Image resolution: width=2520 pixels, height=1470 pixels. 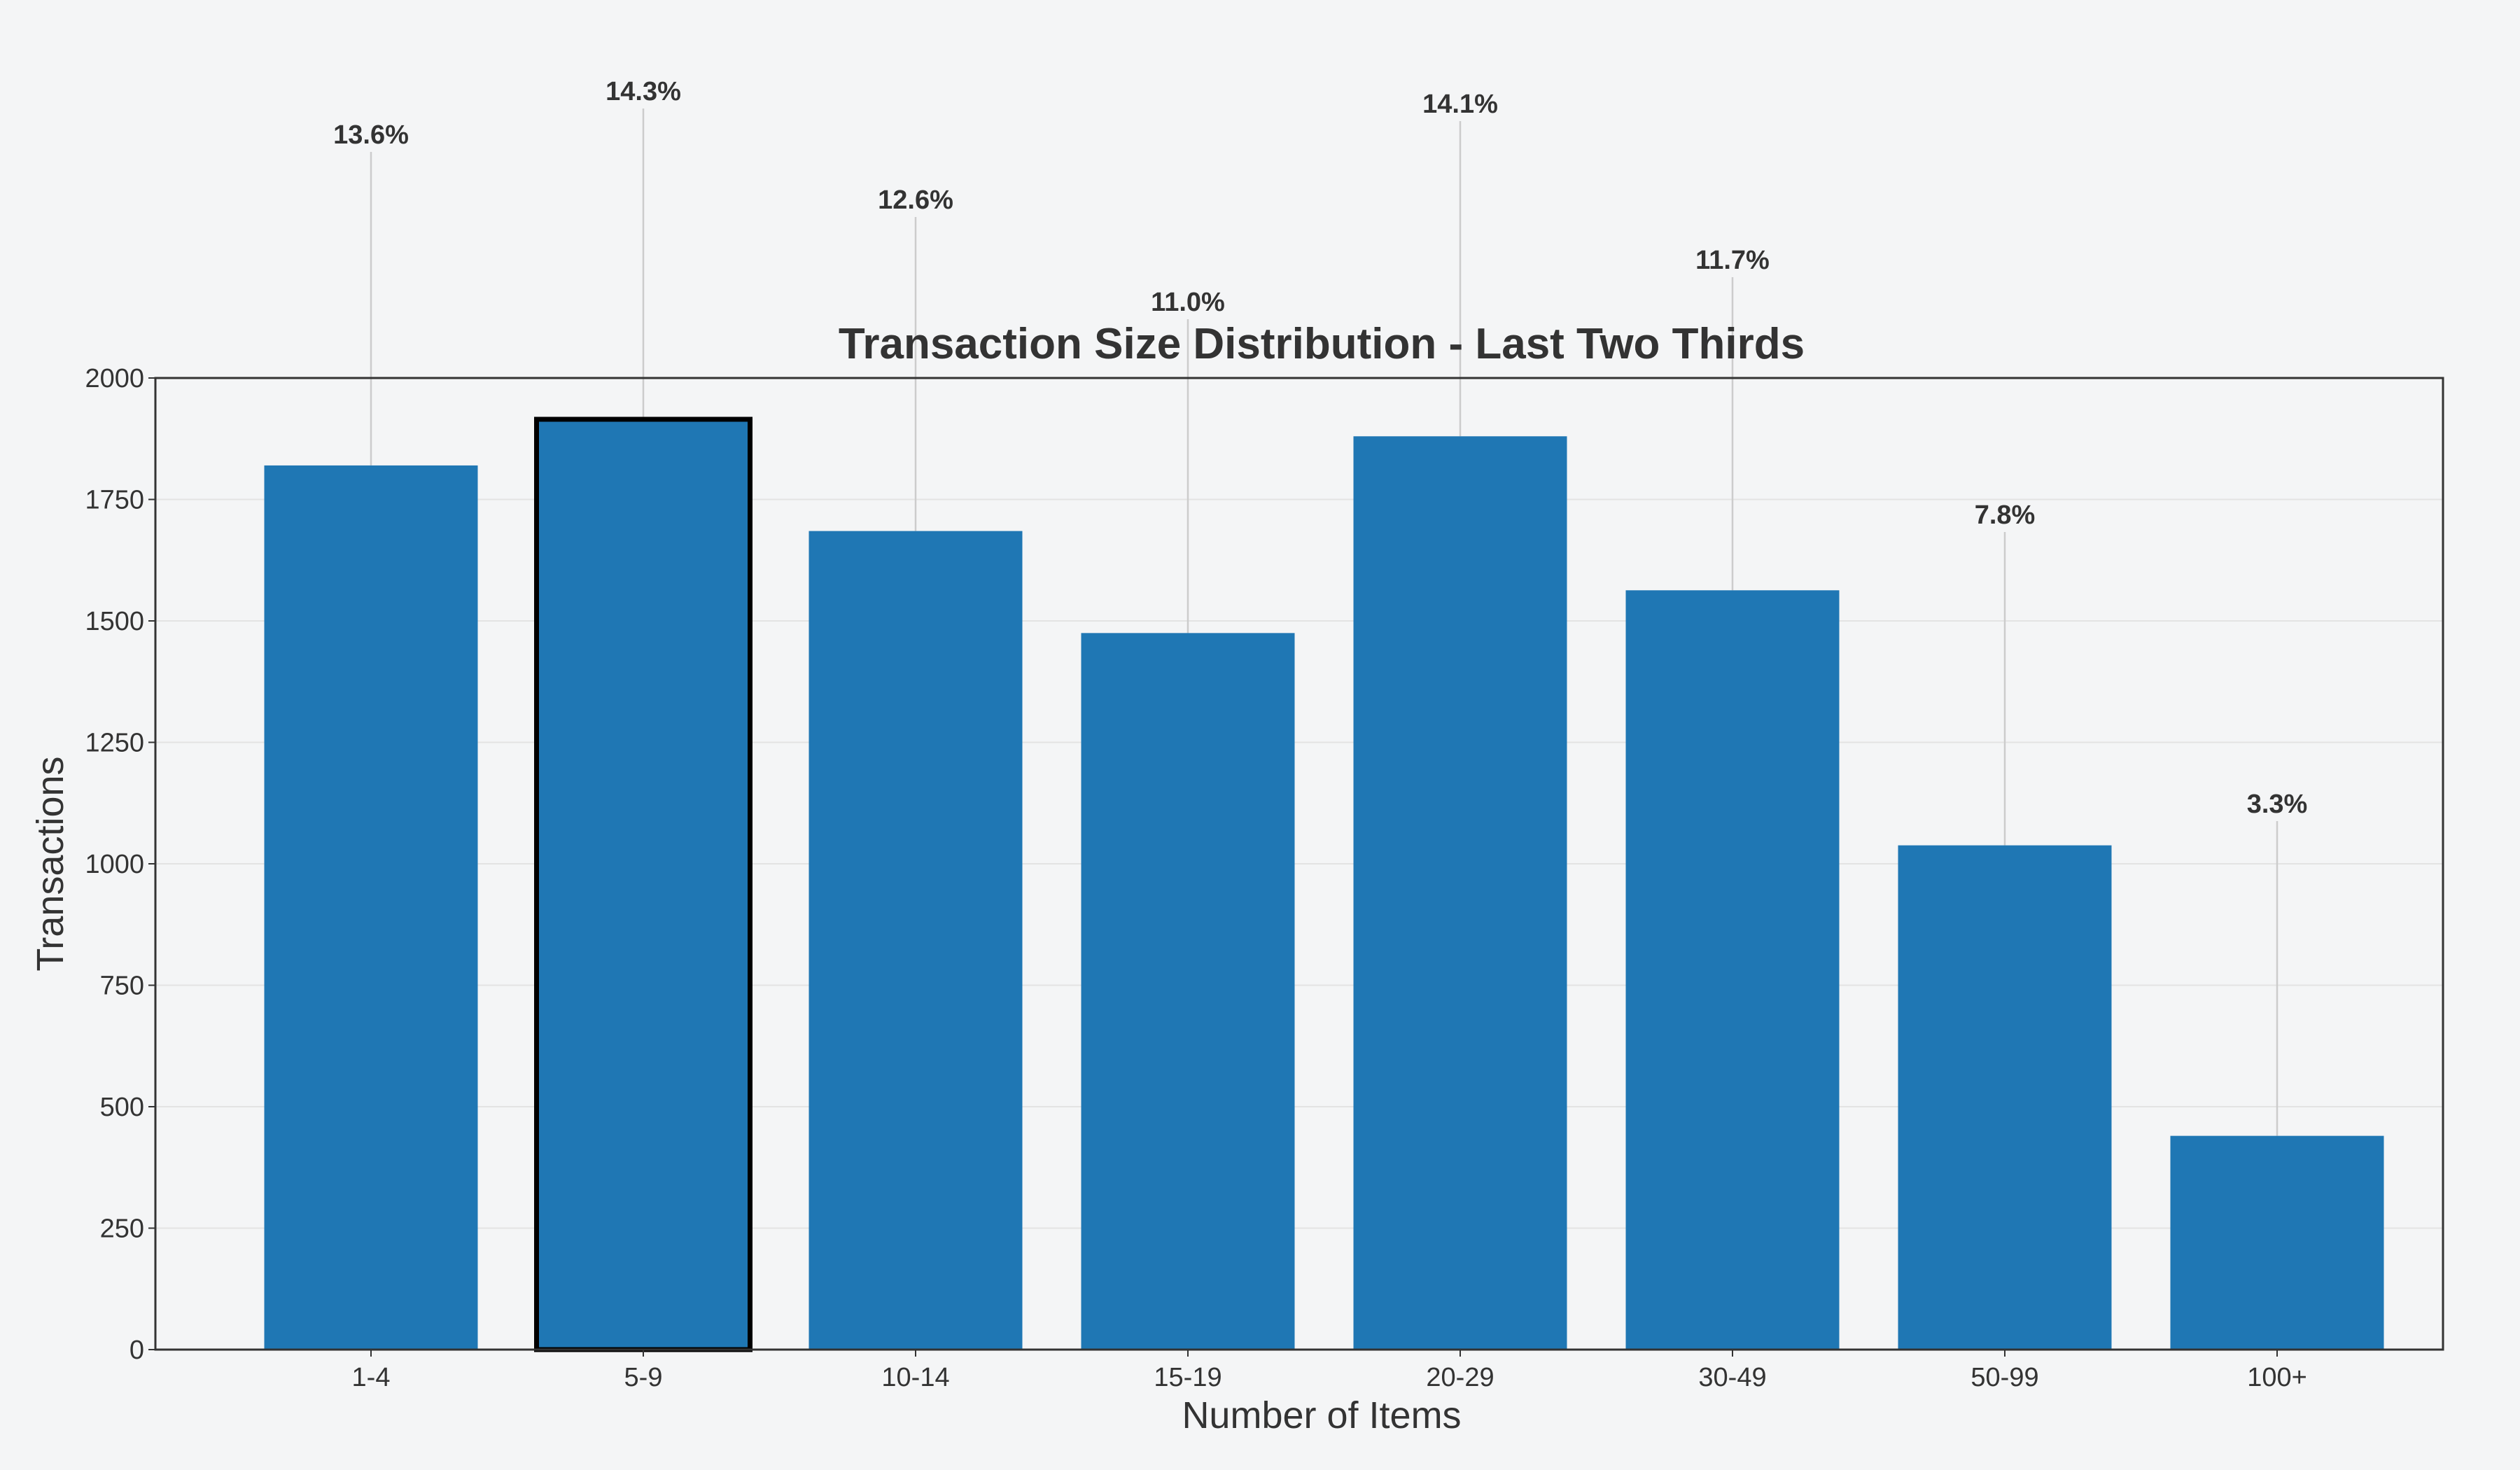 What do you see at coordinates (2277, 1377) in the screenshot?
I see `x-tick-label: 100+` at bounding box center [2277, 1377].